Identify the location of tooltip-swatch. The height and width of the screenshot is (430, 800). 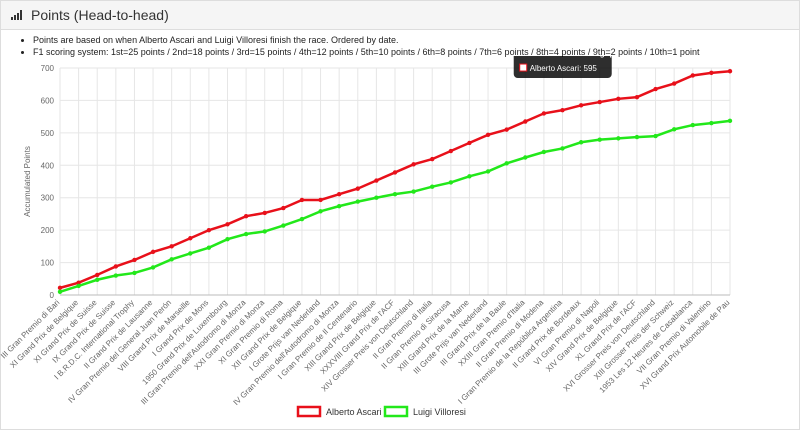
(523, 67).